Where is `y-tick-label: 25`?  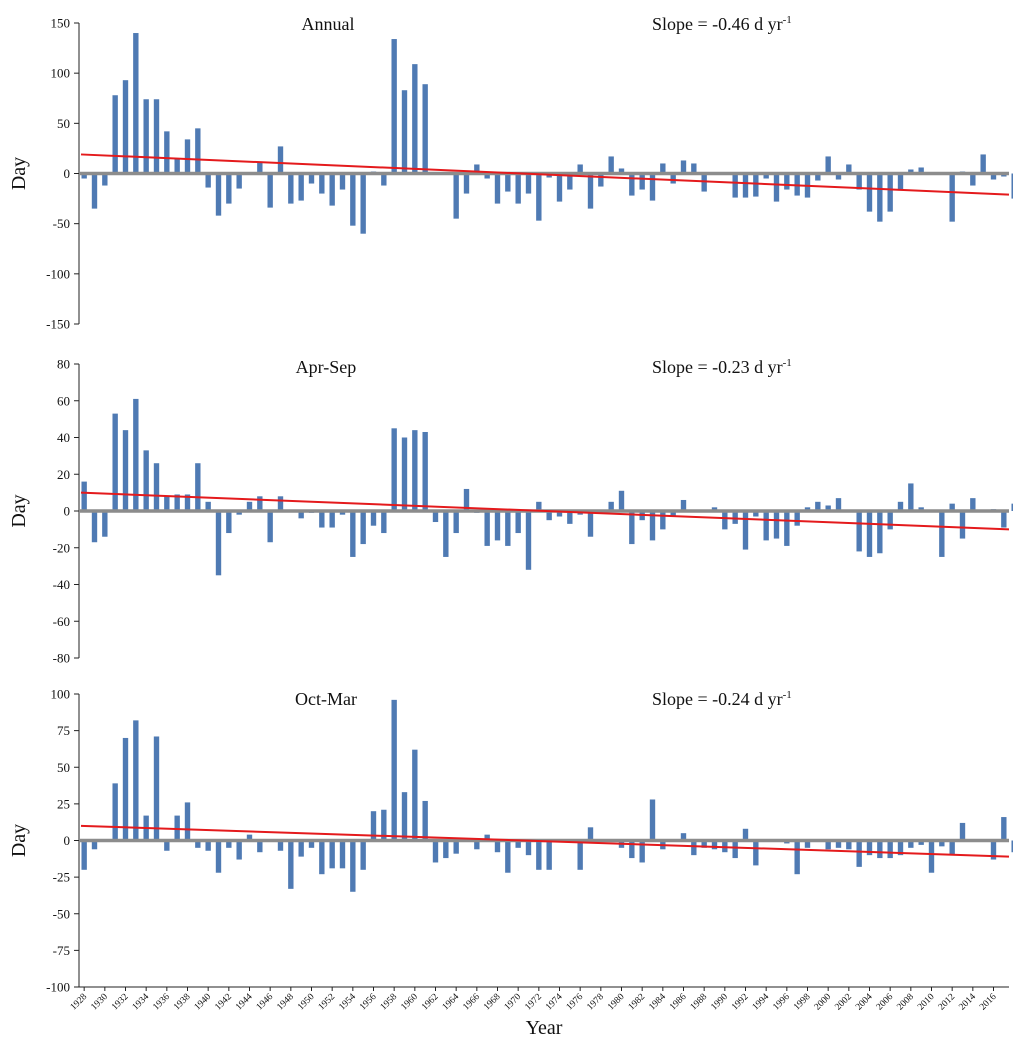 y-tick-label: 25 is located at coordinates (63, 803).